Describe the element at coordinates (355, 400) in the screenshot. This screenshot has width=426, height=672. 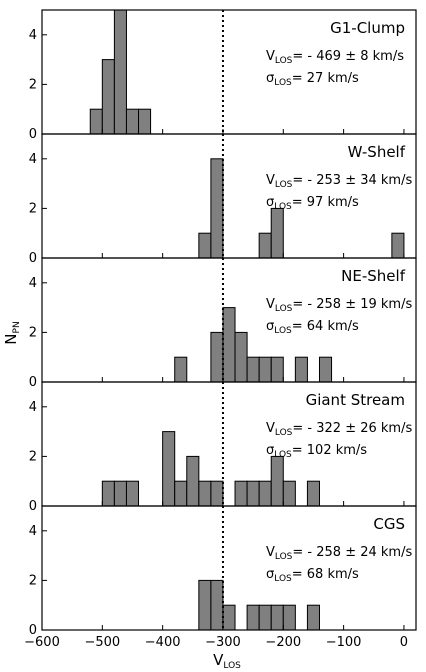
I see `panel-title: Giant Stream` at that location.